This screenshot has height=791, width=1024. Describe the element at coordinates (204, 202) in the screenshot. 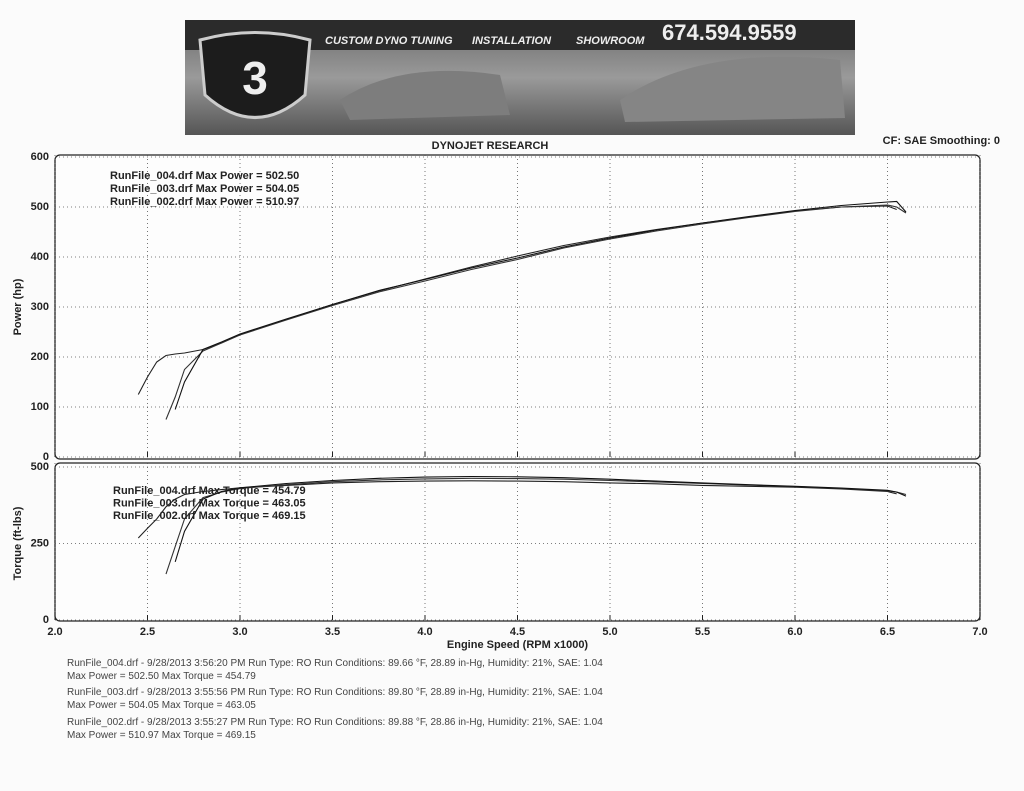

I see `annotation: RunFile_002.drf Max Power = 510.97` at that location.